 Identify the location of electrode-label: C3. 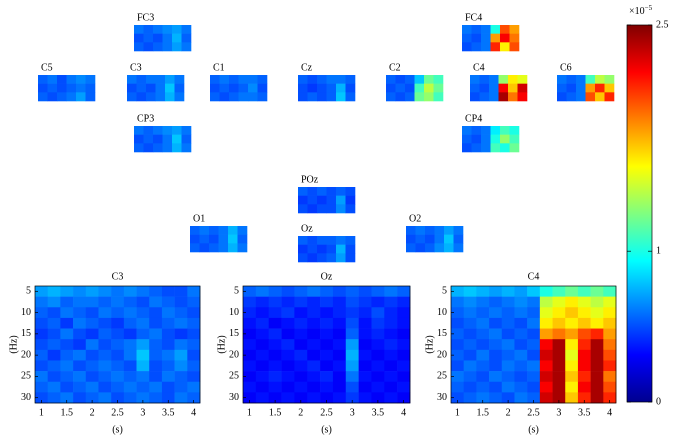
(136, 67).